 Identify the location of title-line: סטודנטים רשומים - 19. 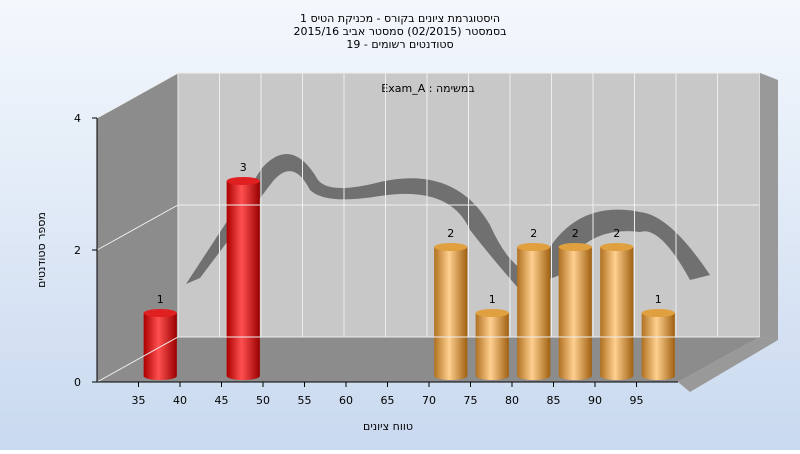
(399, 44).